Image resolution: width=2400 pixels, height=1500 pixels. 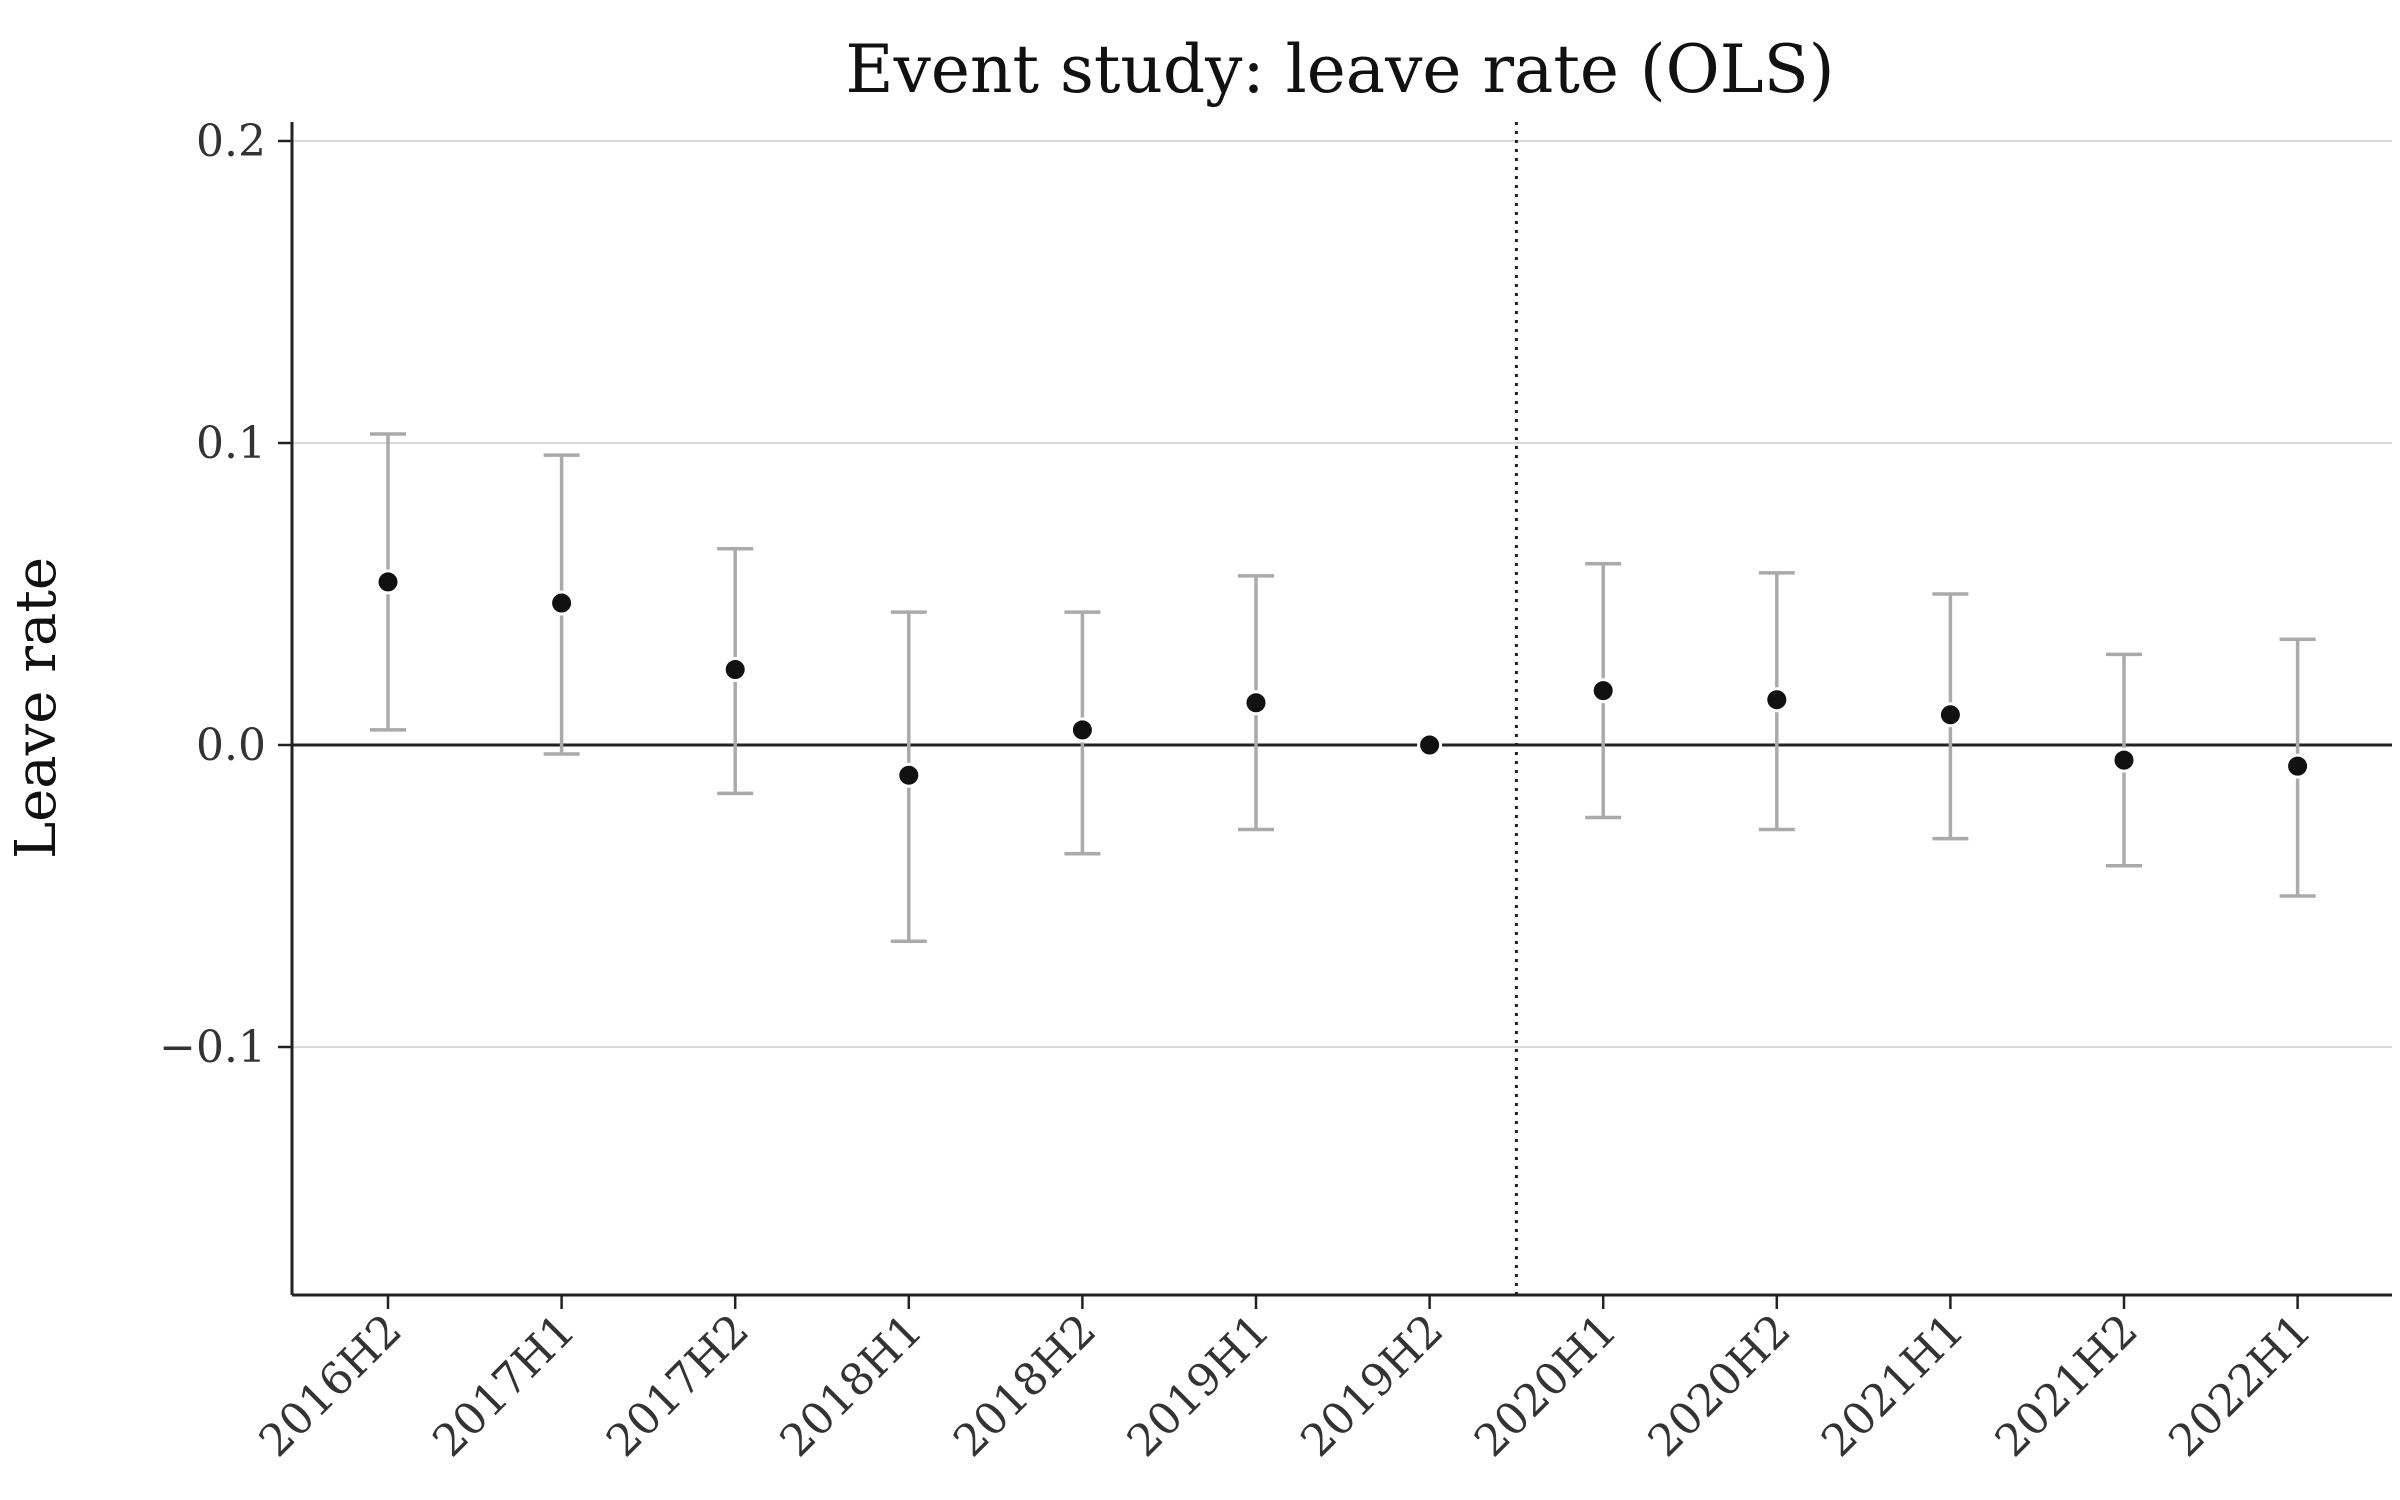 I want to click on x-tick-label: 2018H1, so click(x=851, y=1386).